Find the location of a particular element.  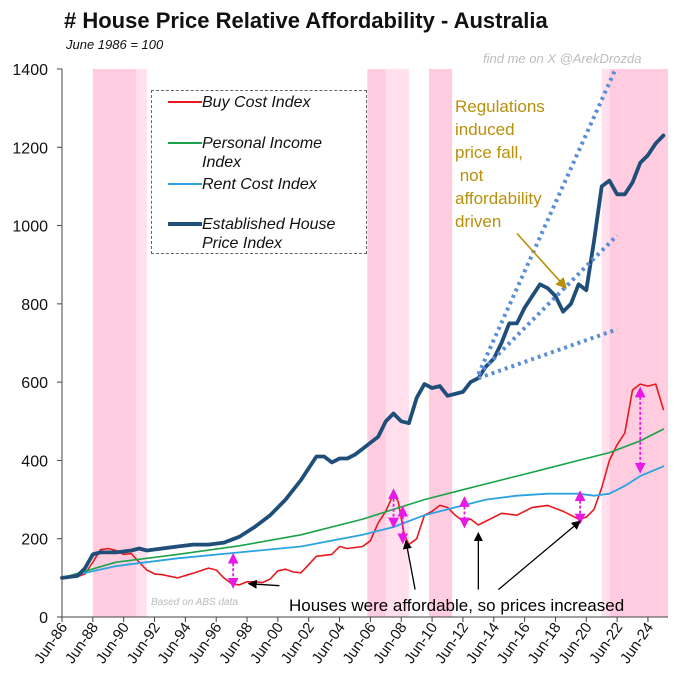

author-credit: find me on X @ArekDrozda is located at coordinates (562, 58).